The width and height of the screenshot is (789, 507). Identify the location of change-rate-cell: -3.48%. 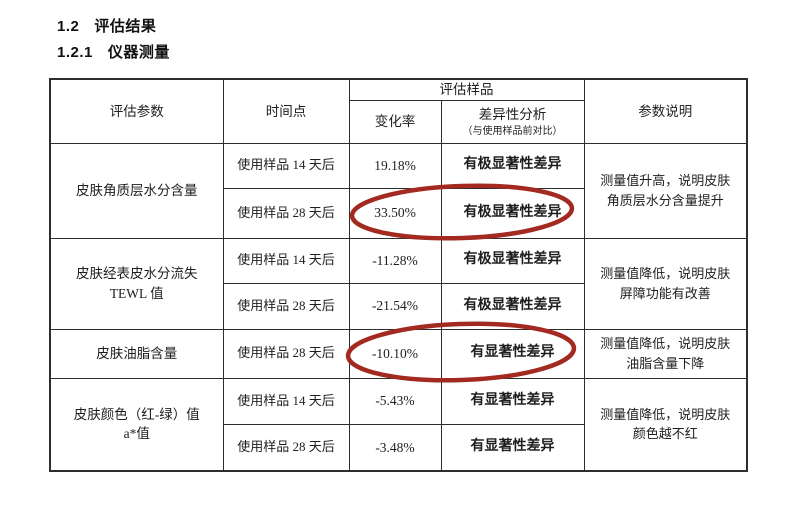
(395, 447).